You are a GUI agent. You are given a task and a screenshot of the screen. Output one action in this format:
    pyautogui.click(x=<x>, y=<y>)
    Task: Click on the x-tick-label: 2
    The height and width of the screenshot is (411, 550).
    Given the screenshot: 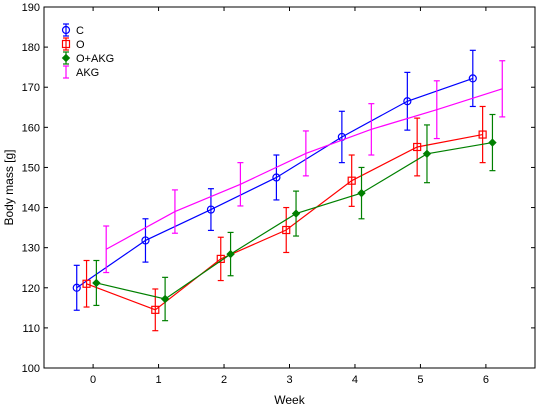 What is the action you would take?
    pyautogui.click(x=224, y=380)
    